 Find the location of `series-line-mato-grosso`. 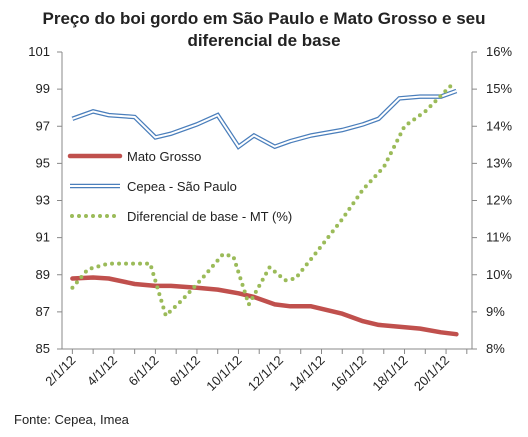

series-line-mato-grosso is located at coordinates (264, 306).